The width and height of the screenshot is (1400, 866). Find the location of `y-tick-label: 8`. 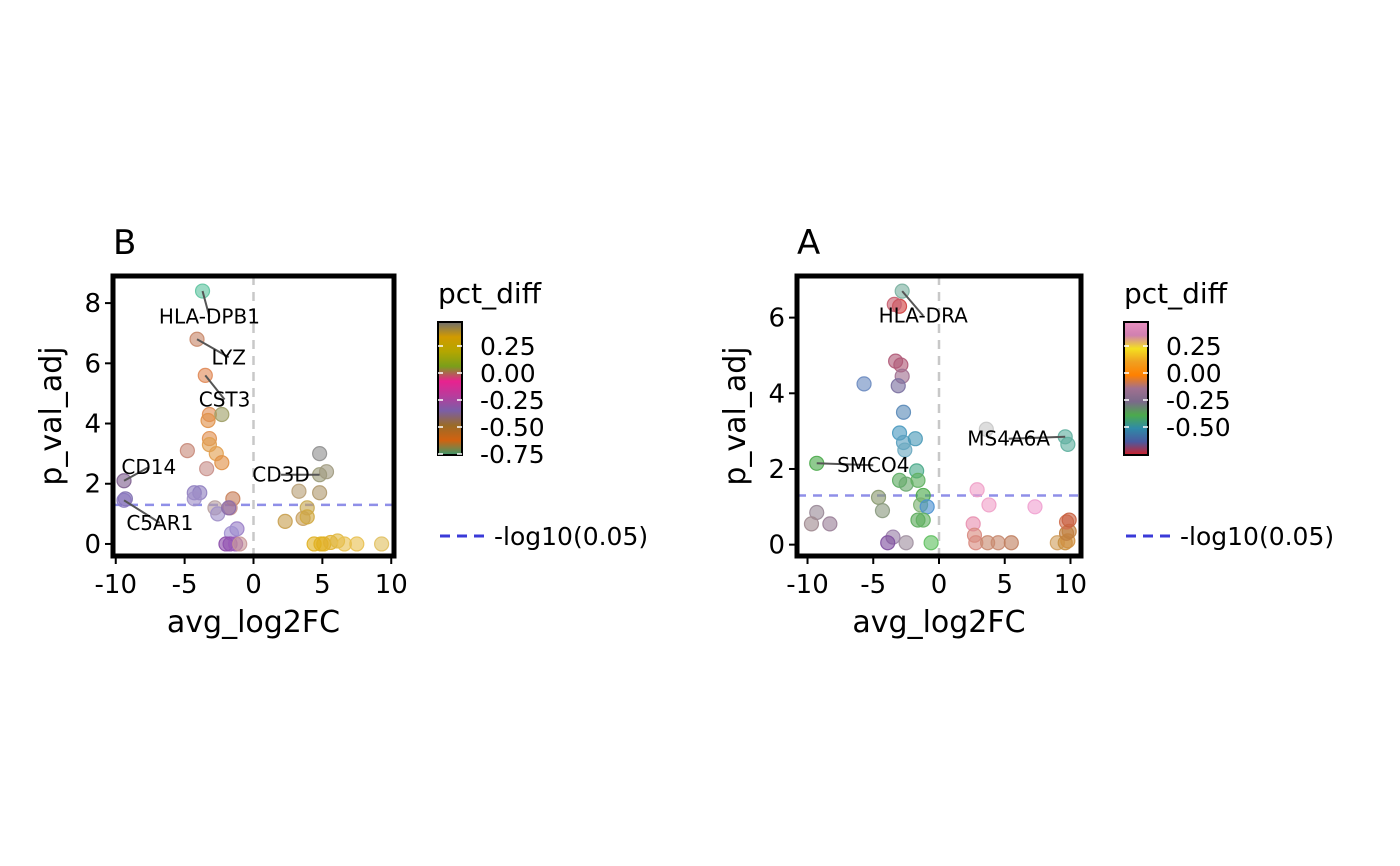

y-tick-label: 8 is located at coordinates (92, 304).